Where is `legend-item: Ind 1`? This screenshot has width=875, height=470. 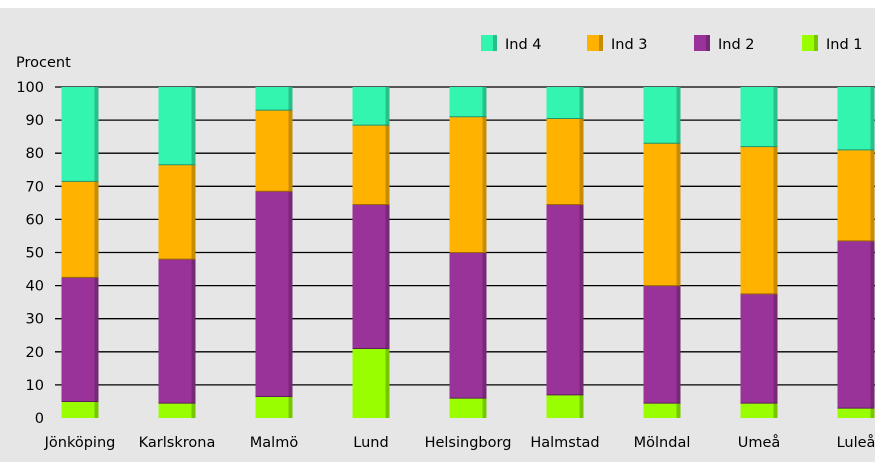
legend-item: Ind 1 is located at coordinates (832, 44).